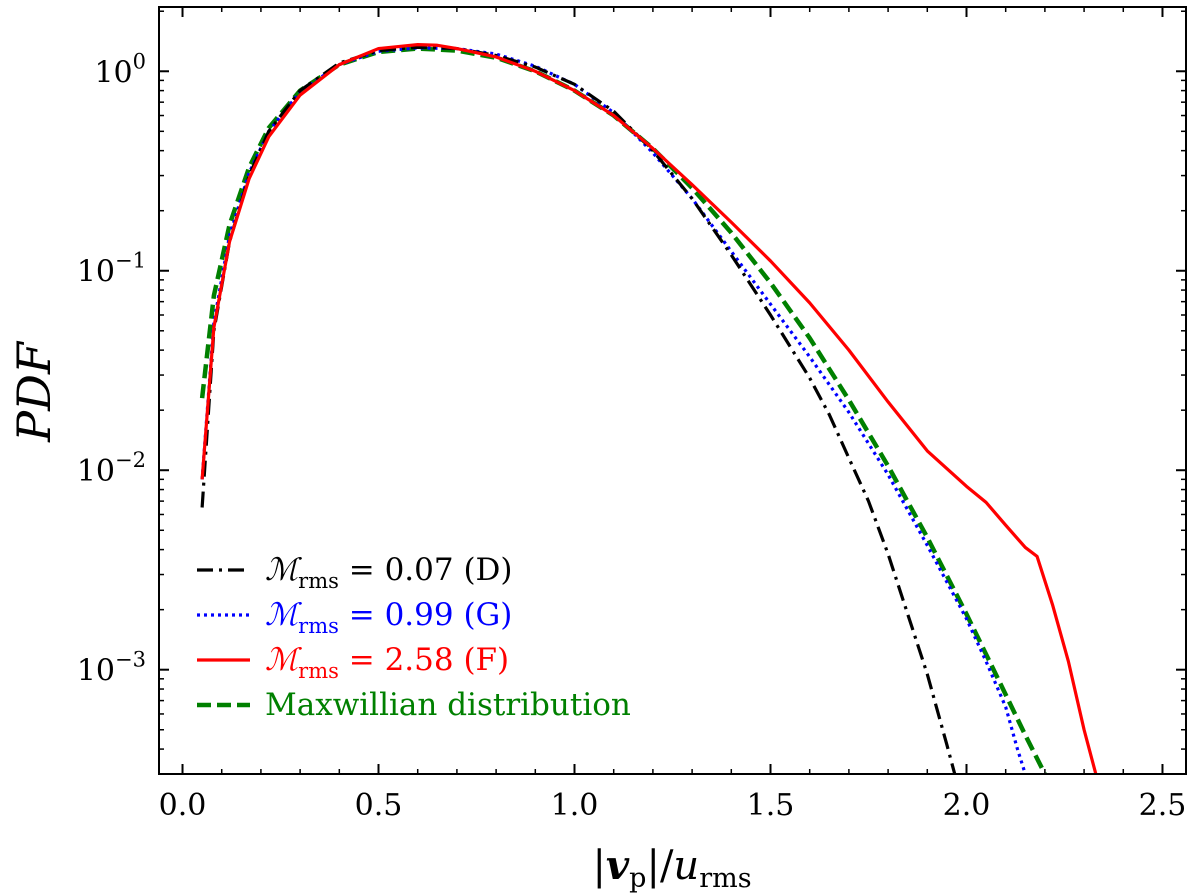 The height and width of the screenshot is (894, 1200). I want to click on y-tick-label: 10⁻², so click(111, 468).